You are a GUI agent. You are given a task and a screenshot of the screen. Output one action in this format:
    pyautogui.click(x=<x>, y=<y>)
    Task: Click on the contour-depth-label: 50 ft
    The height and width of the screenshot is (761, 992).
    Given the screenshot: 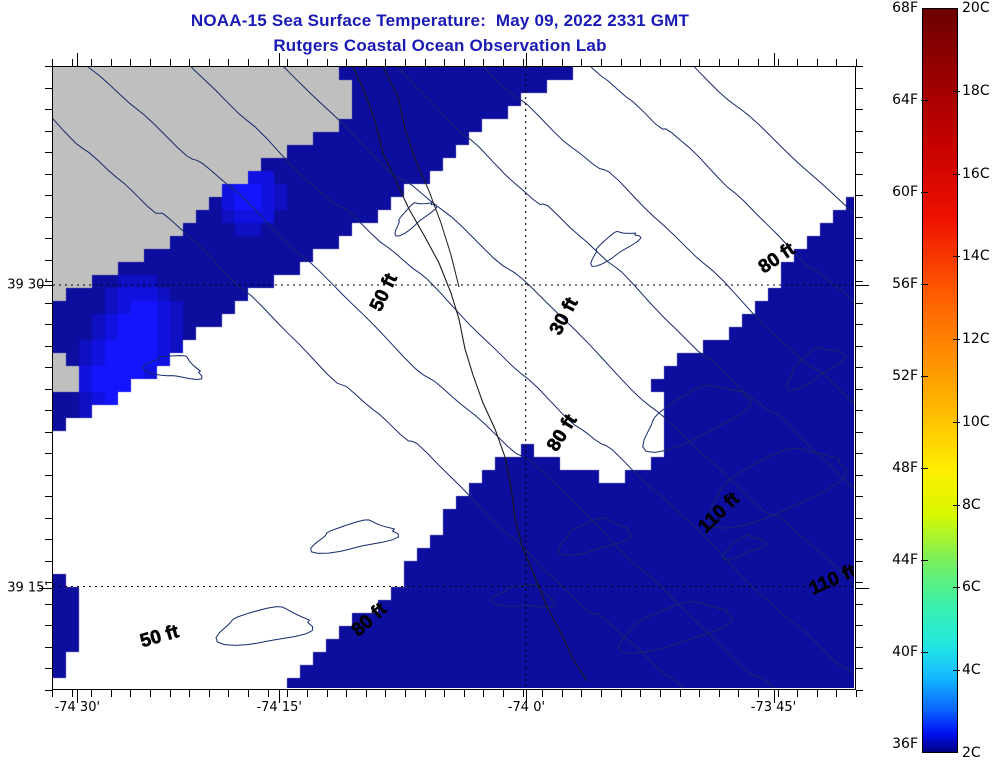 What is the action you would take?
    pyautogui.click(x=384, y=293)
    